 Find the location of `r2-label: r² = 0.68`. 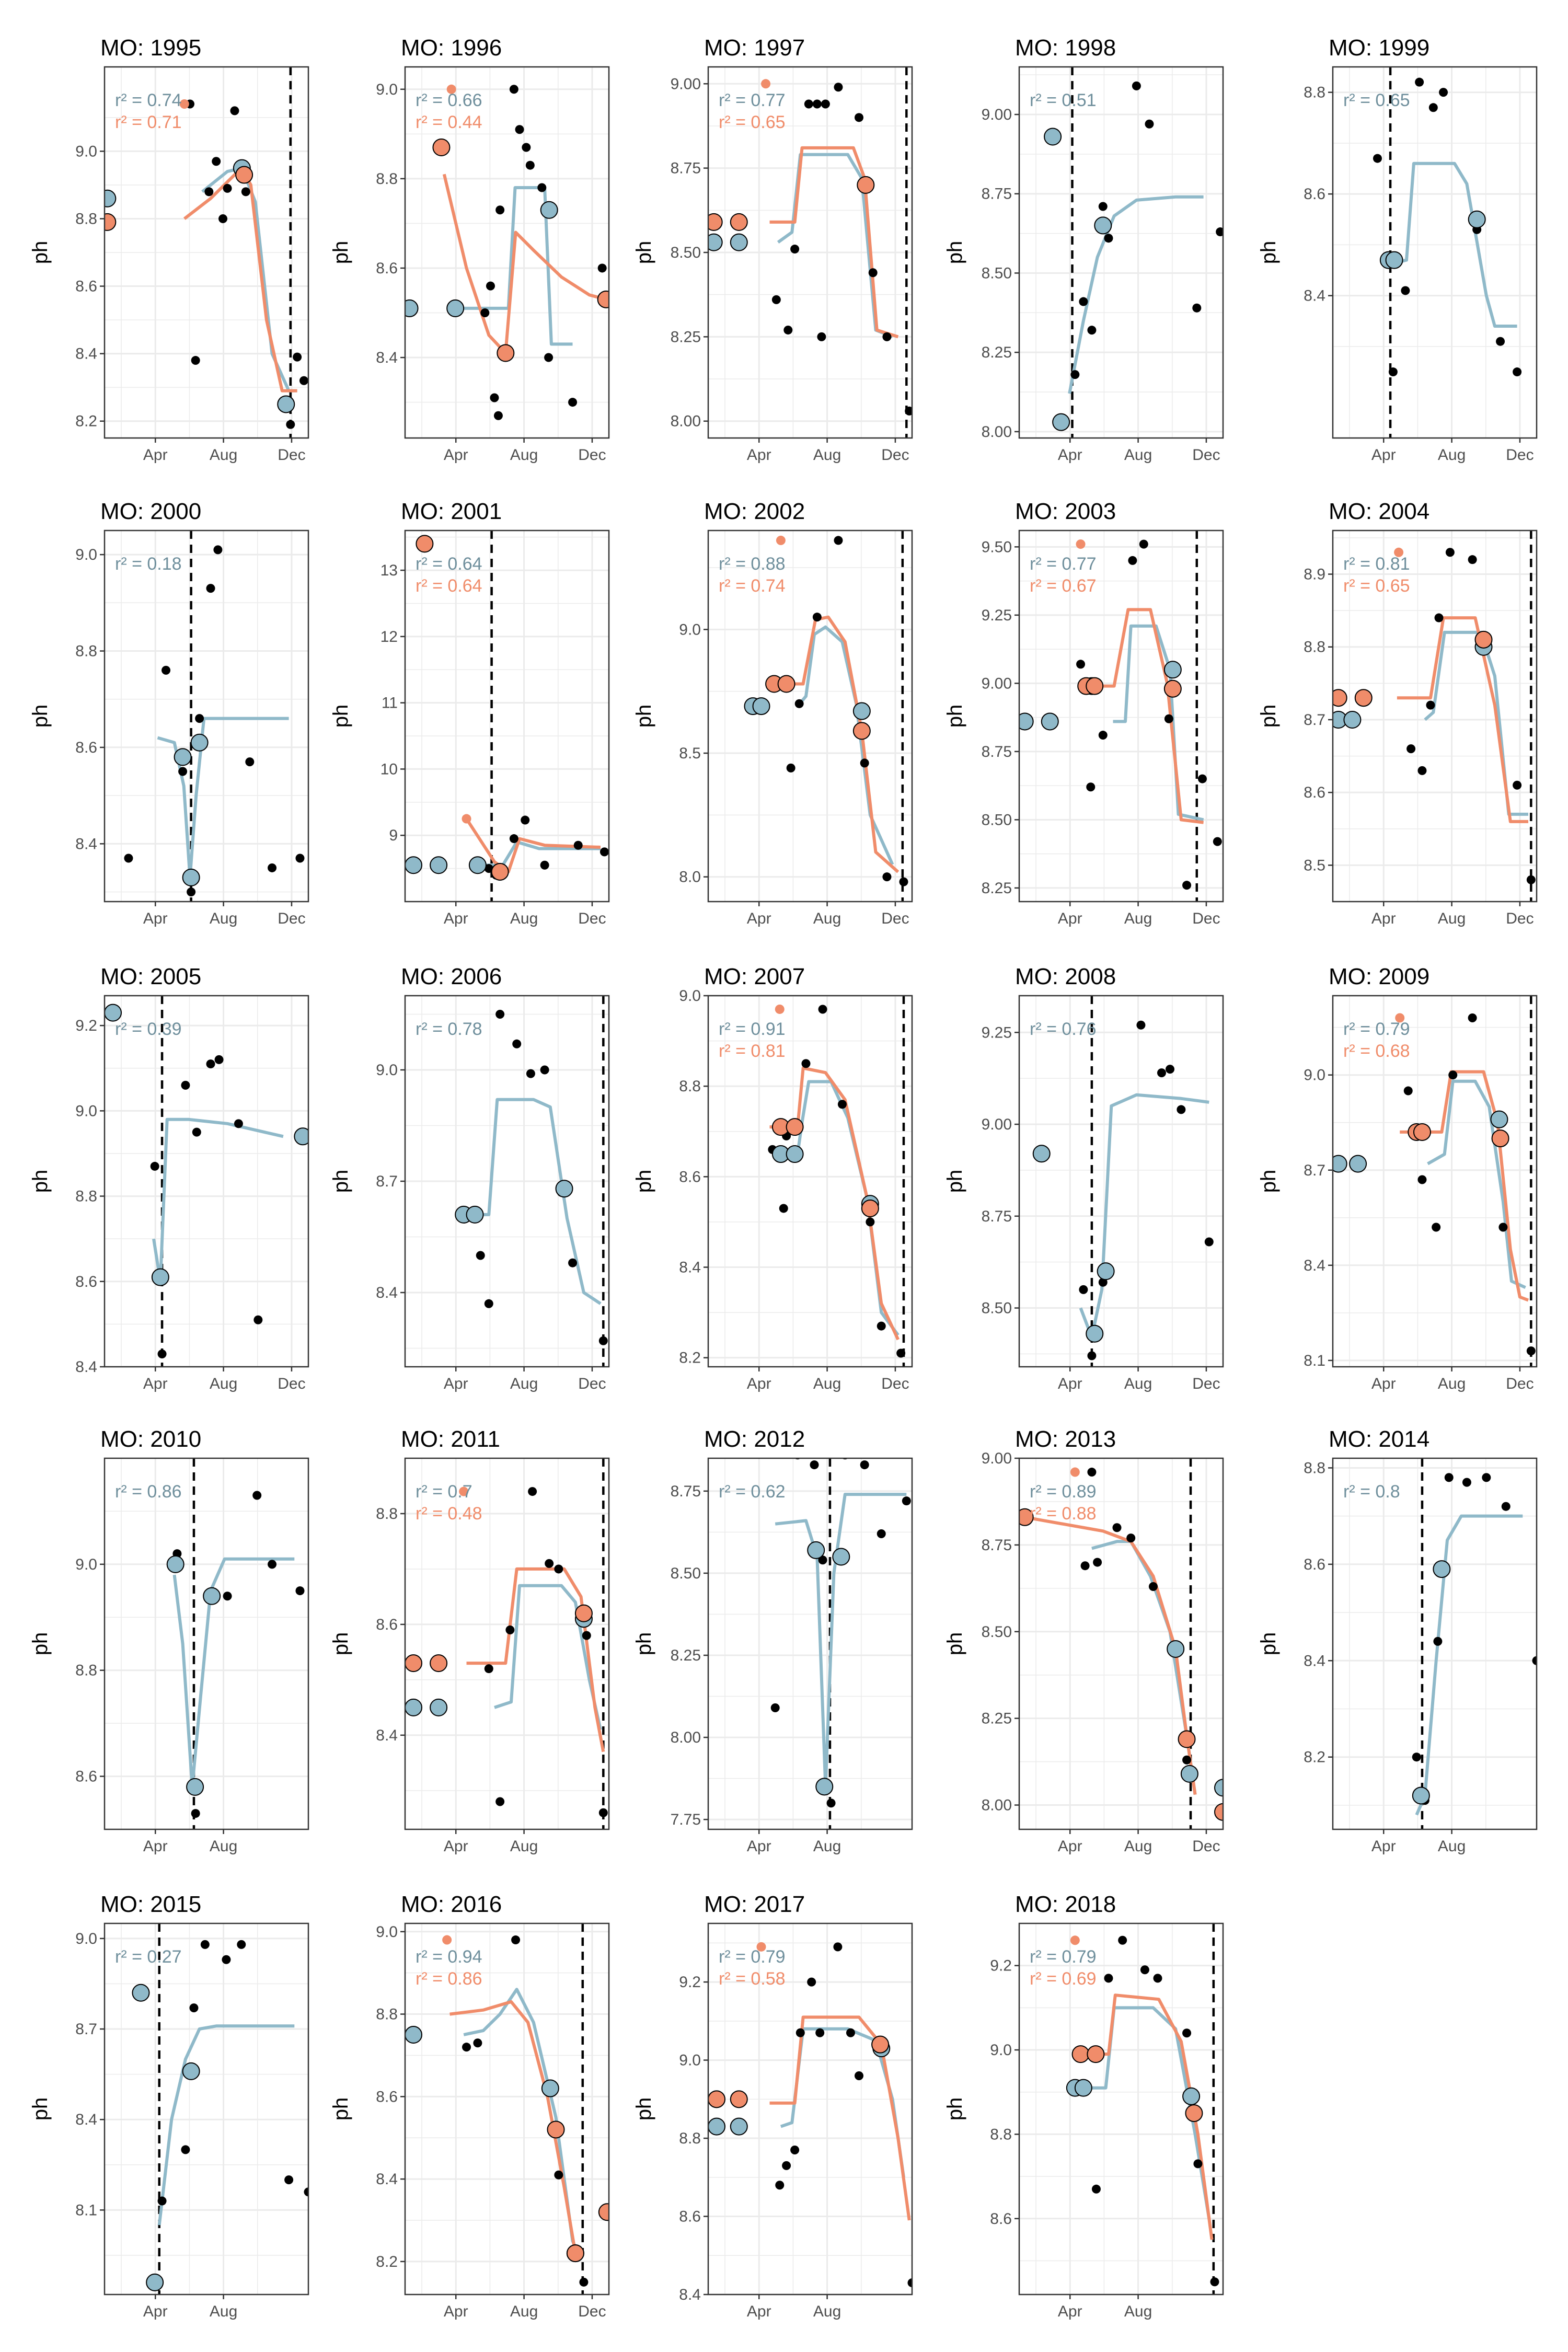

r2-label: r² = 0.68 is located at coordinates (1376, 1051).